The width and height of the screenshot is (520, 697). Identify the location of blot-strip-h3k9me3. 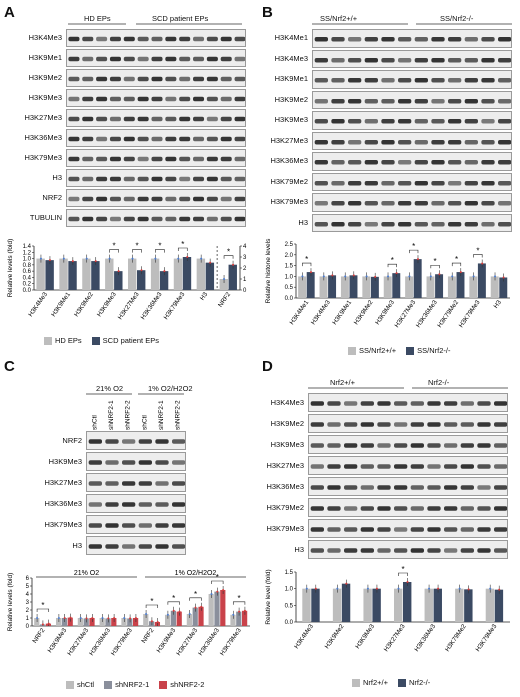
(408, 444).